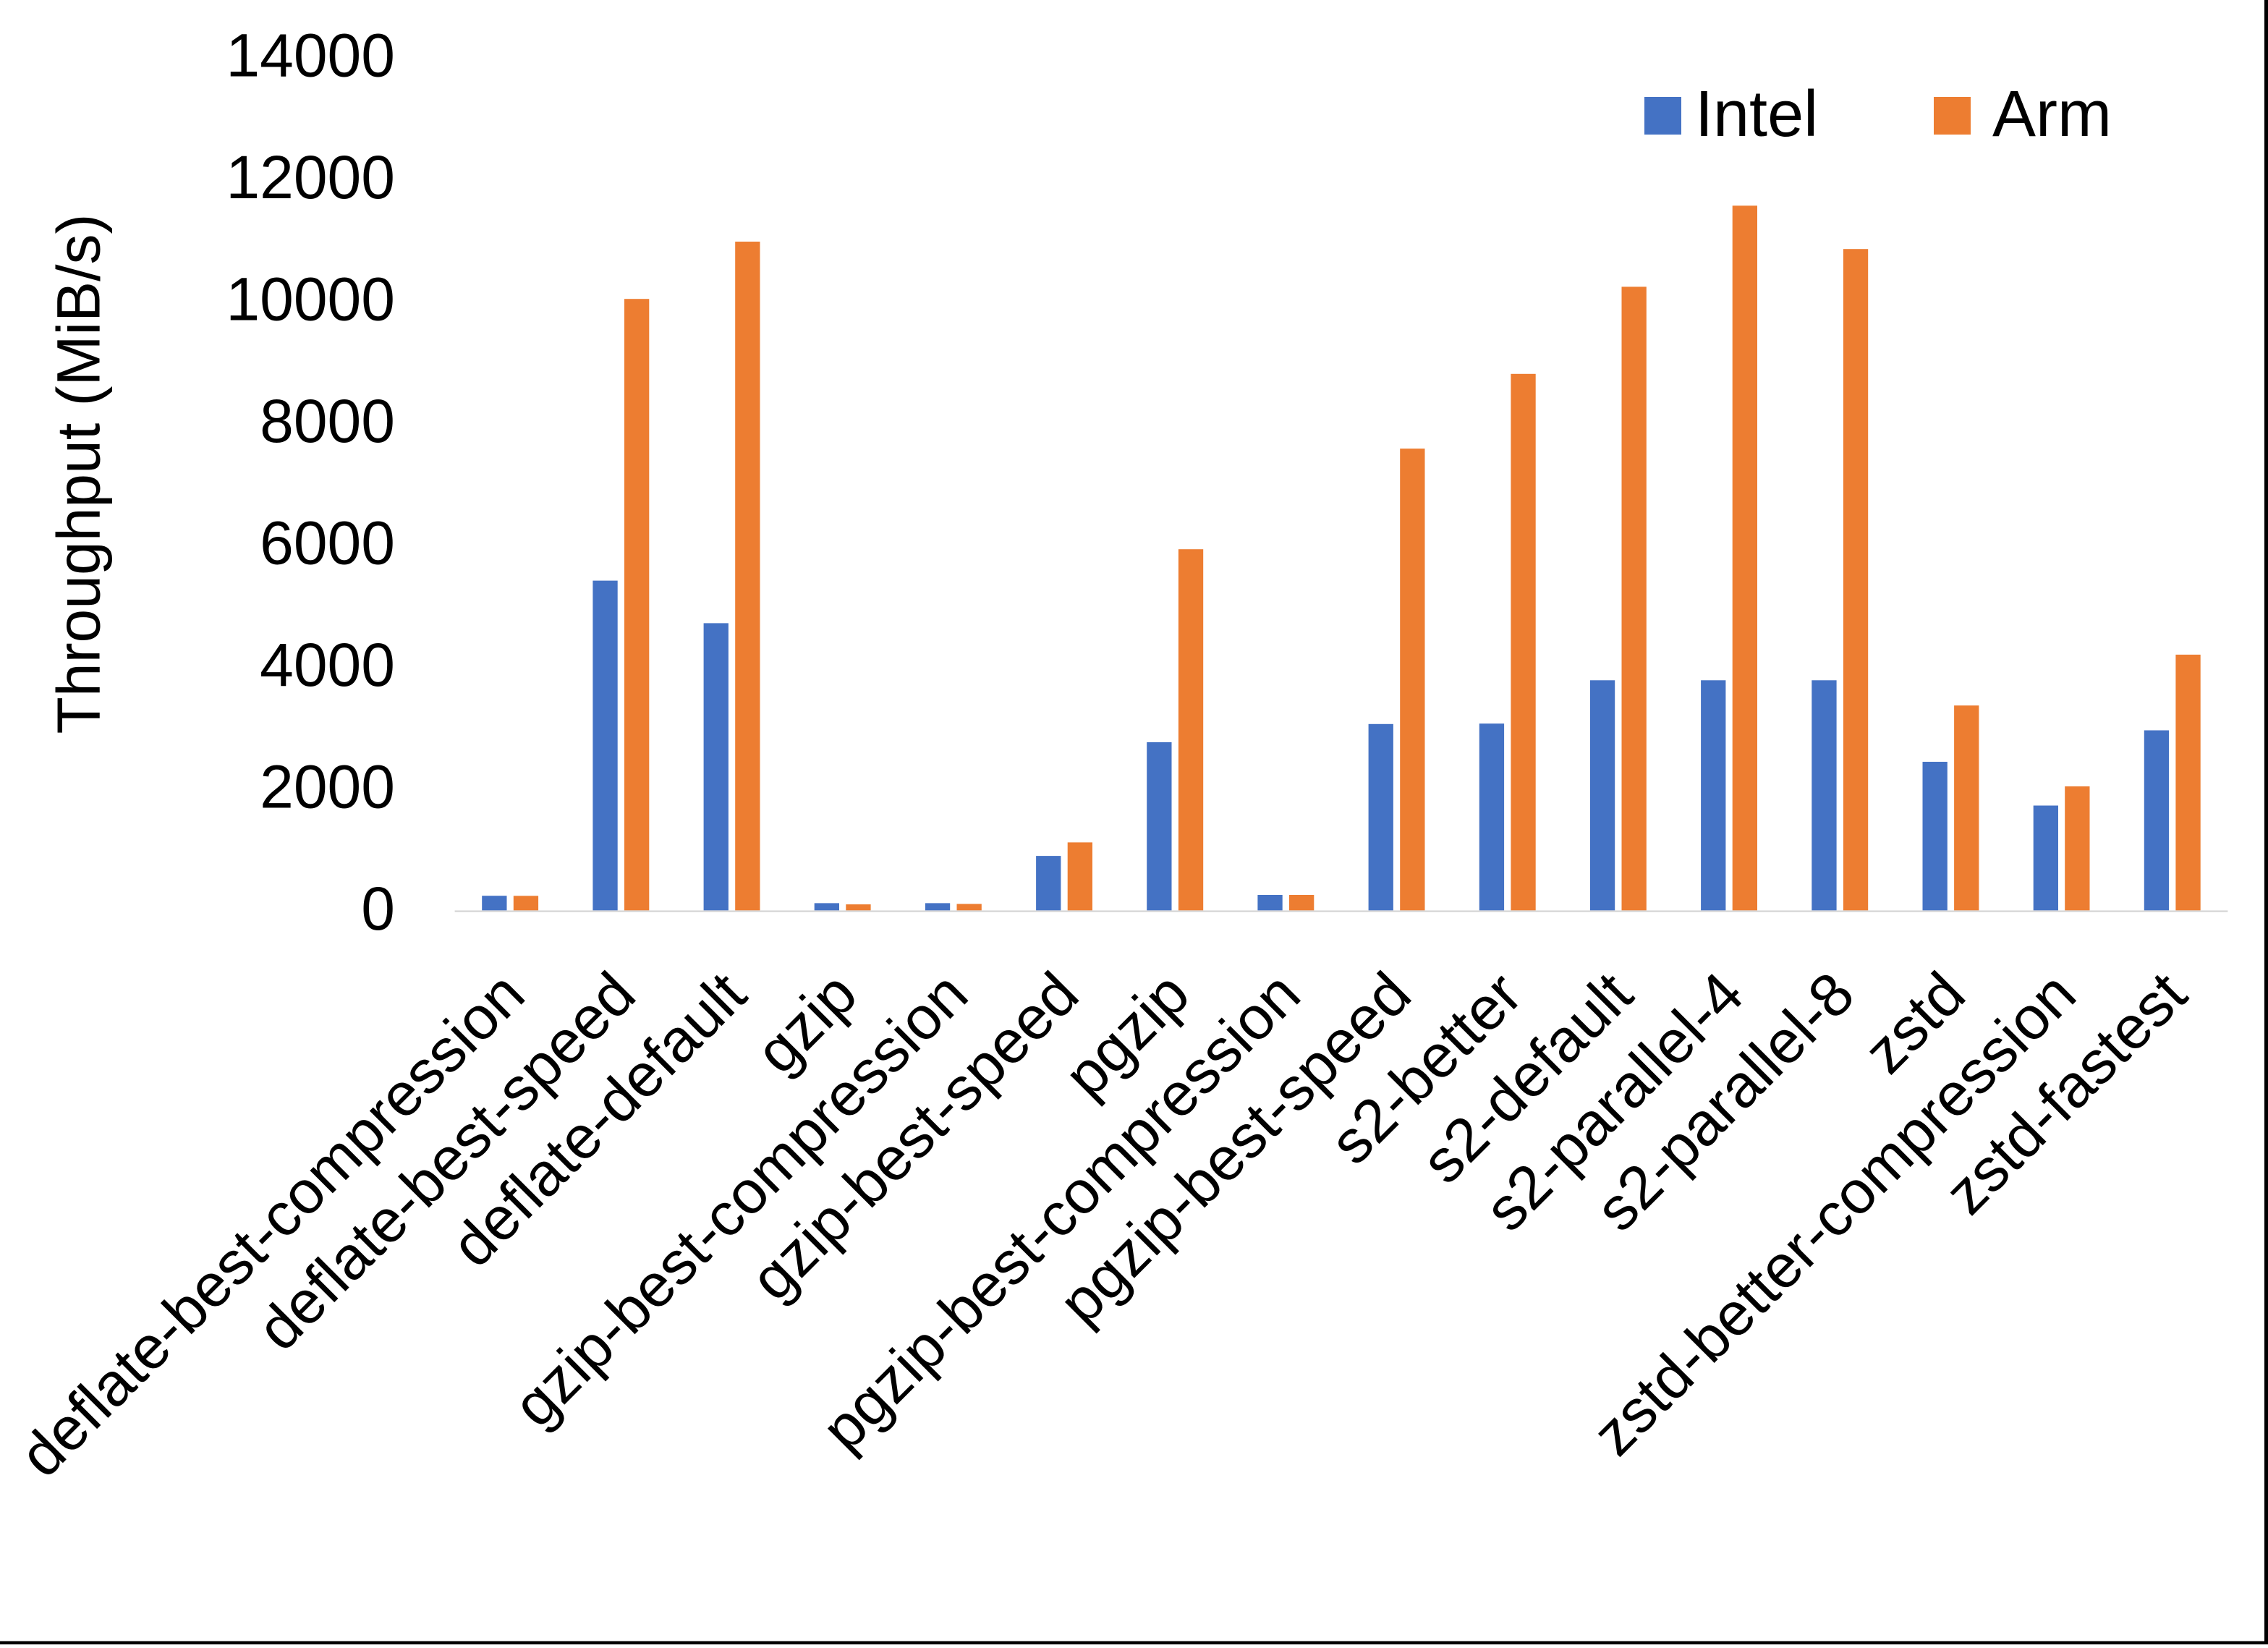 Image resolution: width=2268 pixels, height=1648 pixels. Describe the element at coordinates (327, 421) in the screenshot. I see `svg-text: 8000` at that location.